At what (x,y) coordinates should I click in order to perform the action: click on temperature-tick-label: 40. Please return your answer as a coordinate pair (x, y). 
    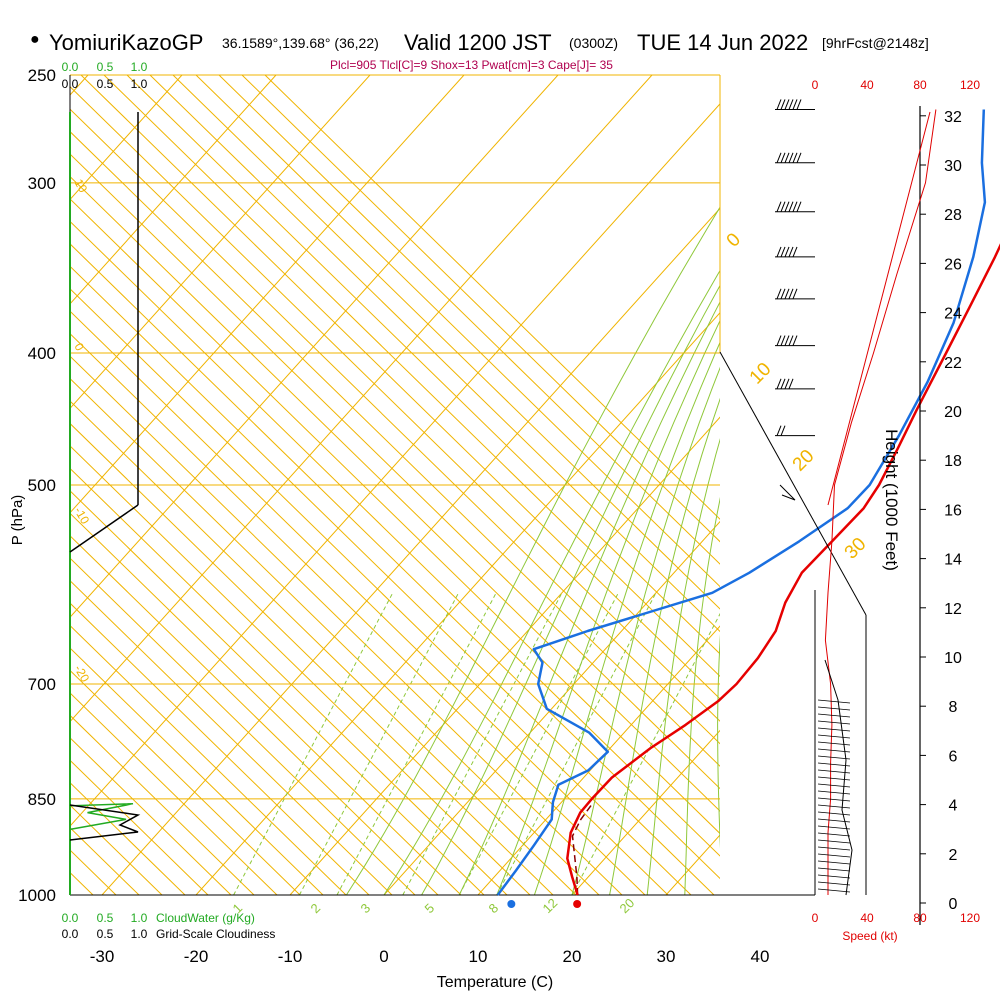
    Looking at the image, I should click on (760, 956).